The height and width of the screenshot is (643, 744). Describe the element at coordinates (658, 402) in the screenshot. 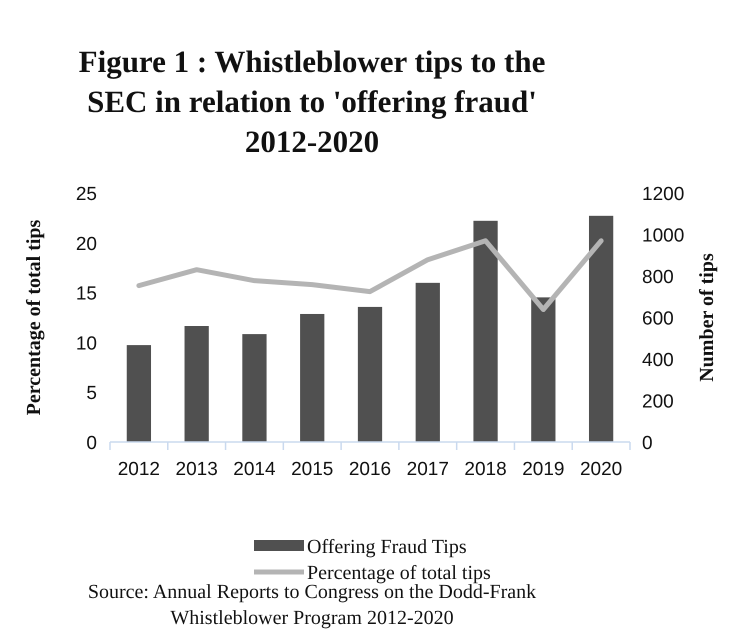

I see `y2-tick-label: 200` at that location.